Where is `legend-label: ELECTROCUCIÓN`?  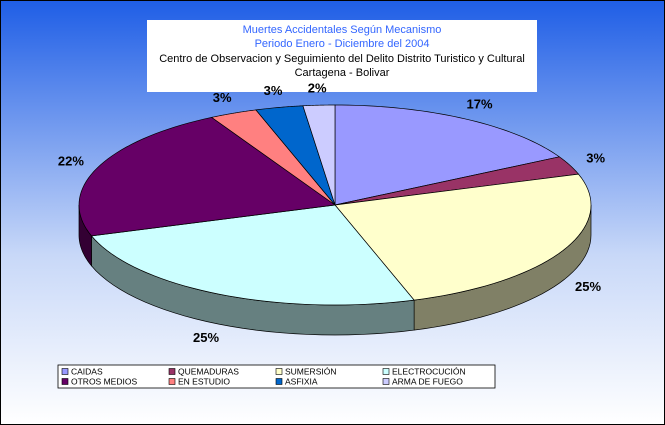 legend-label: ELECTROCUCIÓN is located at coordinates (429, 371).